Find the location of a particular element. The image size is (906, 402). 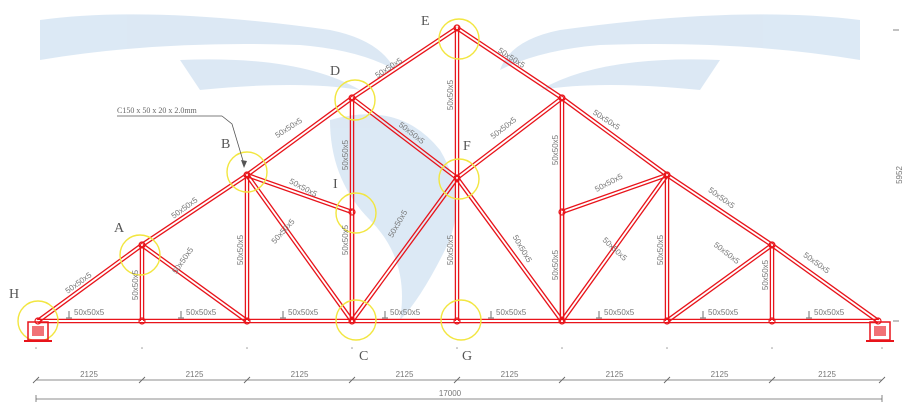

member-t6-J-edge1 is located at coordinates (615, 195).